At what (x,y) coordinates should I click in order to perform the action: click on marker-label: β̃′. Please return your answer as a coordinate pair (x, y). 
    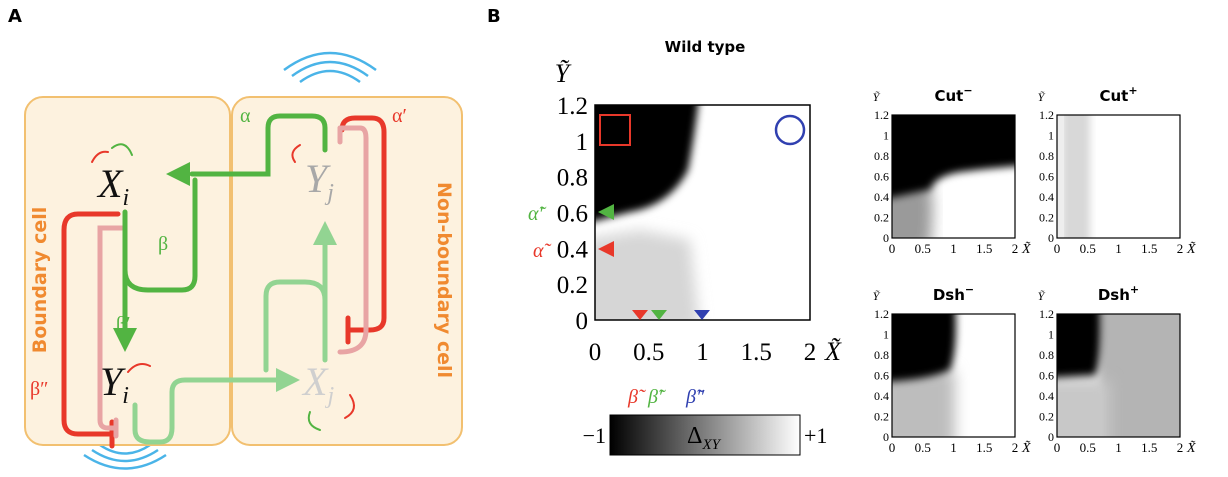
    Looking at the image, I should click on (656, 397).